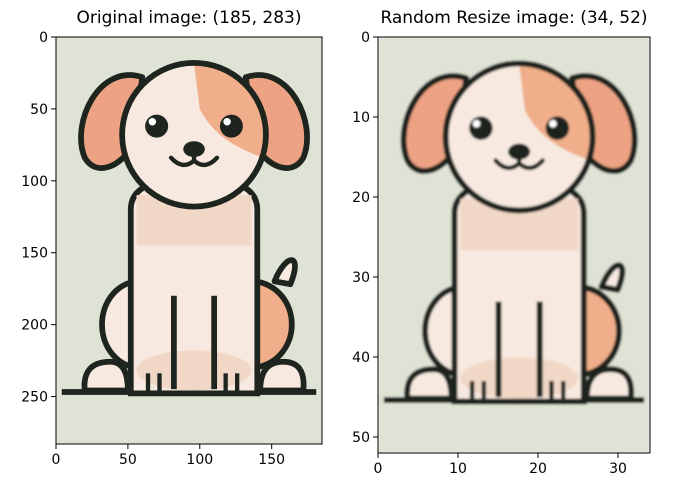 This screenshot has height=481, width=677. I want to click on y-tick-label: 200, so click(34, 326).